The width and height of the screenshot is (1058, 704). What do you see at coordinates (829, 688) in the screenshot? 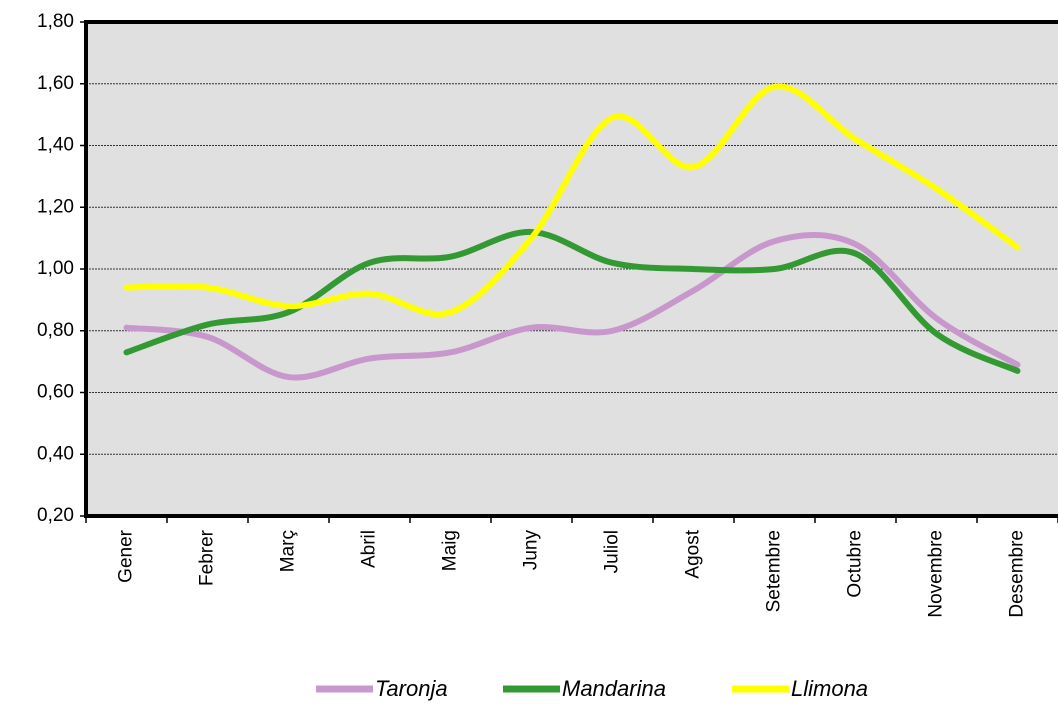
I see `legend-label: Llimona` at bounding box center [829, 688].